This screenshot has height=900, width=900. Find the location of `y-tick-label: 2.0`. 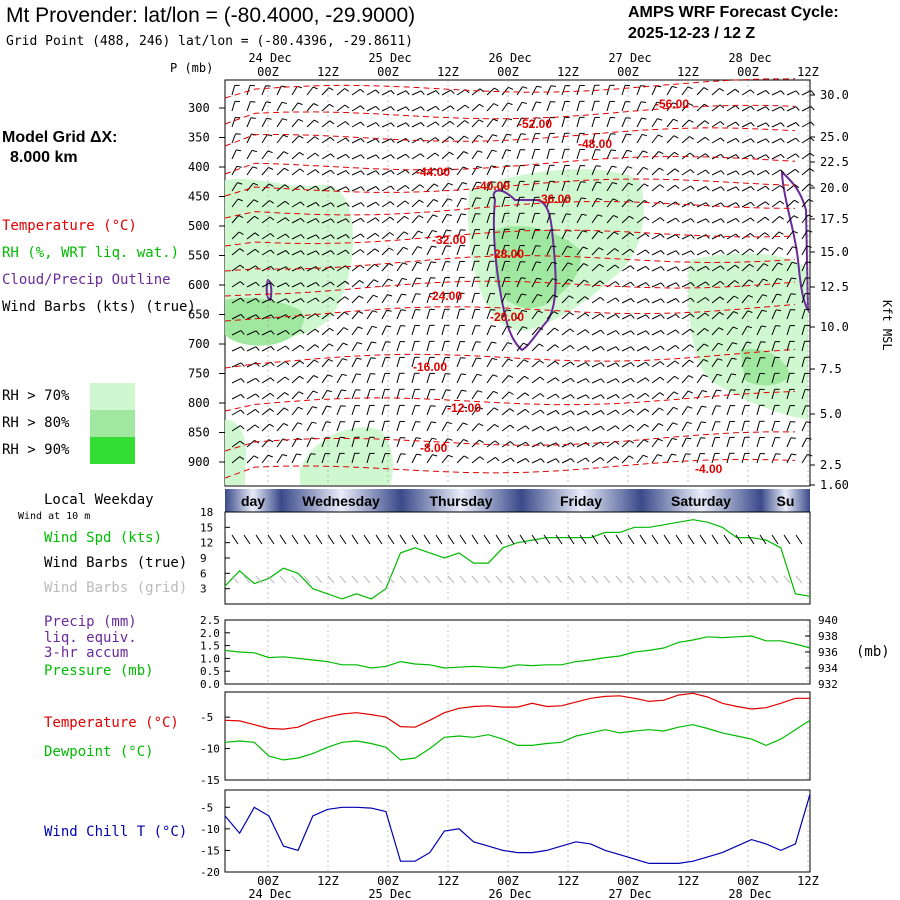

y-tick-label: 2.0 is located at coordinates (210, 633).